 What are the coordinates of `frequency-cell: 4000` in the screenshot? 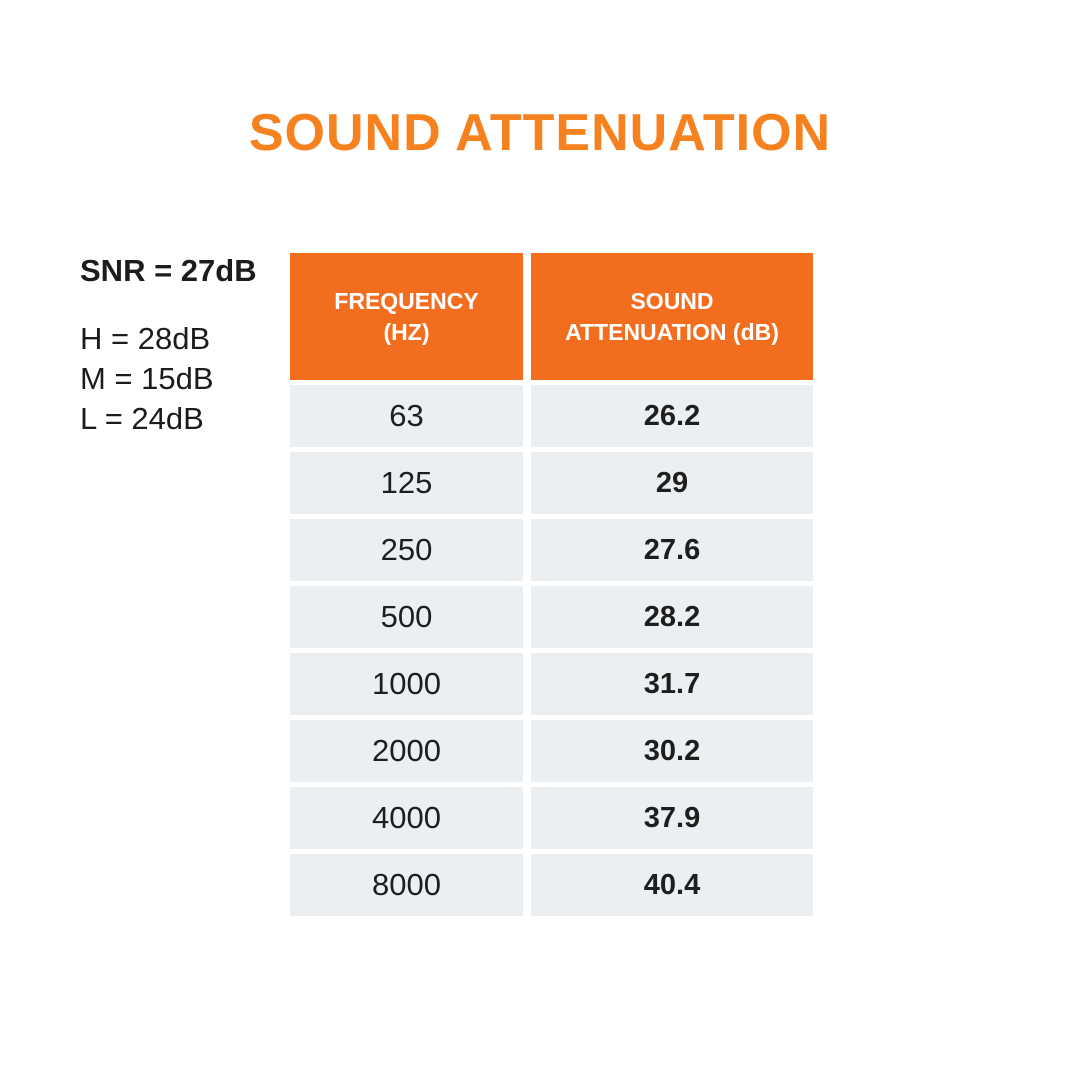 It's located at (406, 818).